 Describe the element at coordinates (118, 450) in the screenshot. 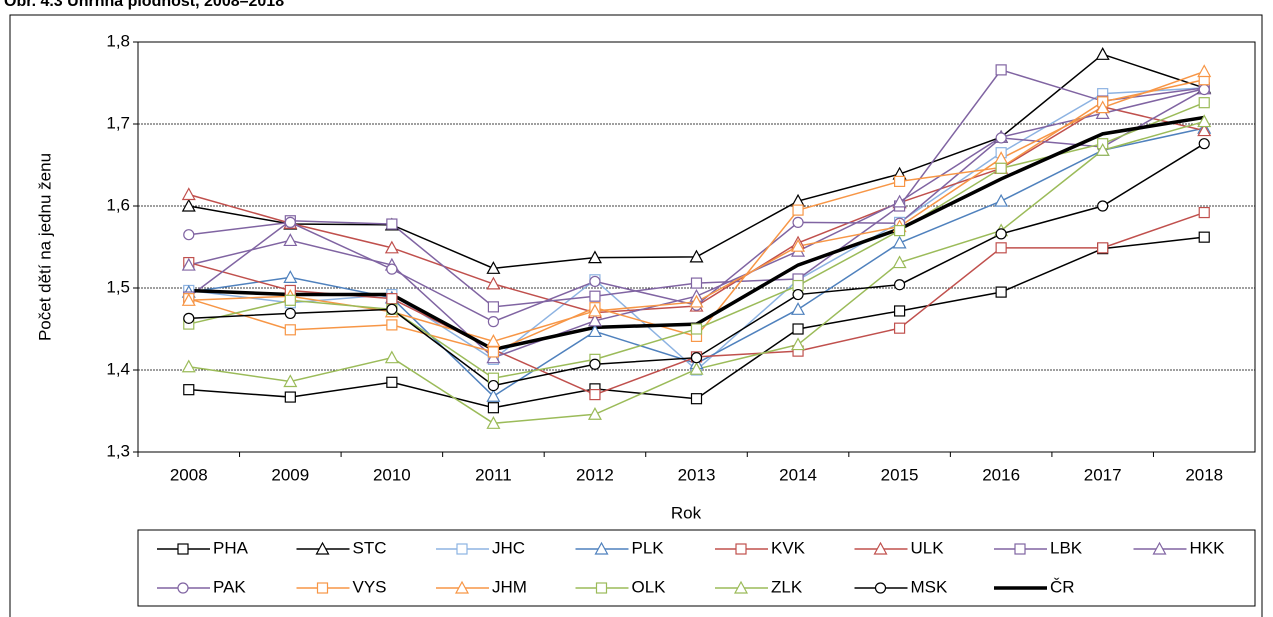

I see `y-tick-label: 1,3` at that location.